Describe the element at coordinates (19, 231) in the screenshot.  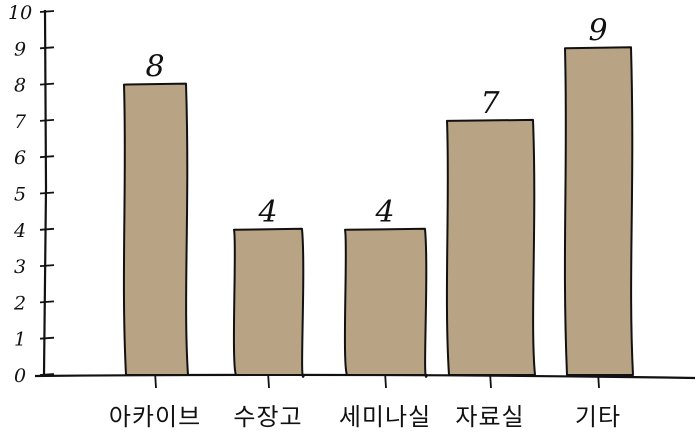
I see `y-tick-label: 4` at that location.